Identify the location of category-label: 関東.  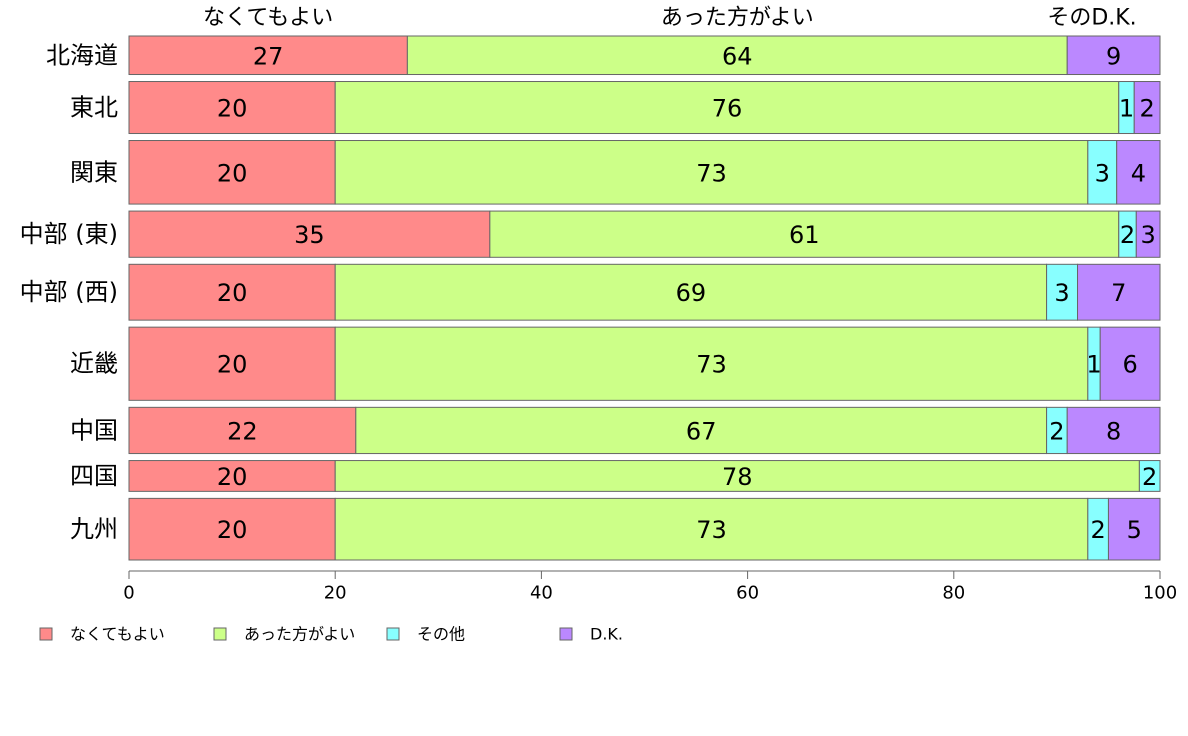
(94, 172).